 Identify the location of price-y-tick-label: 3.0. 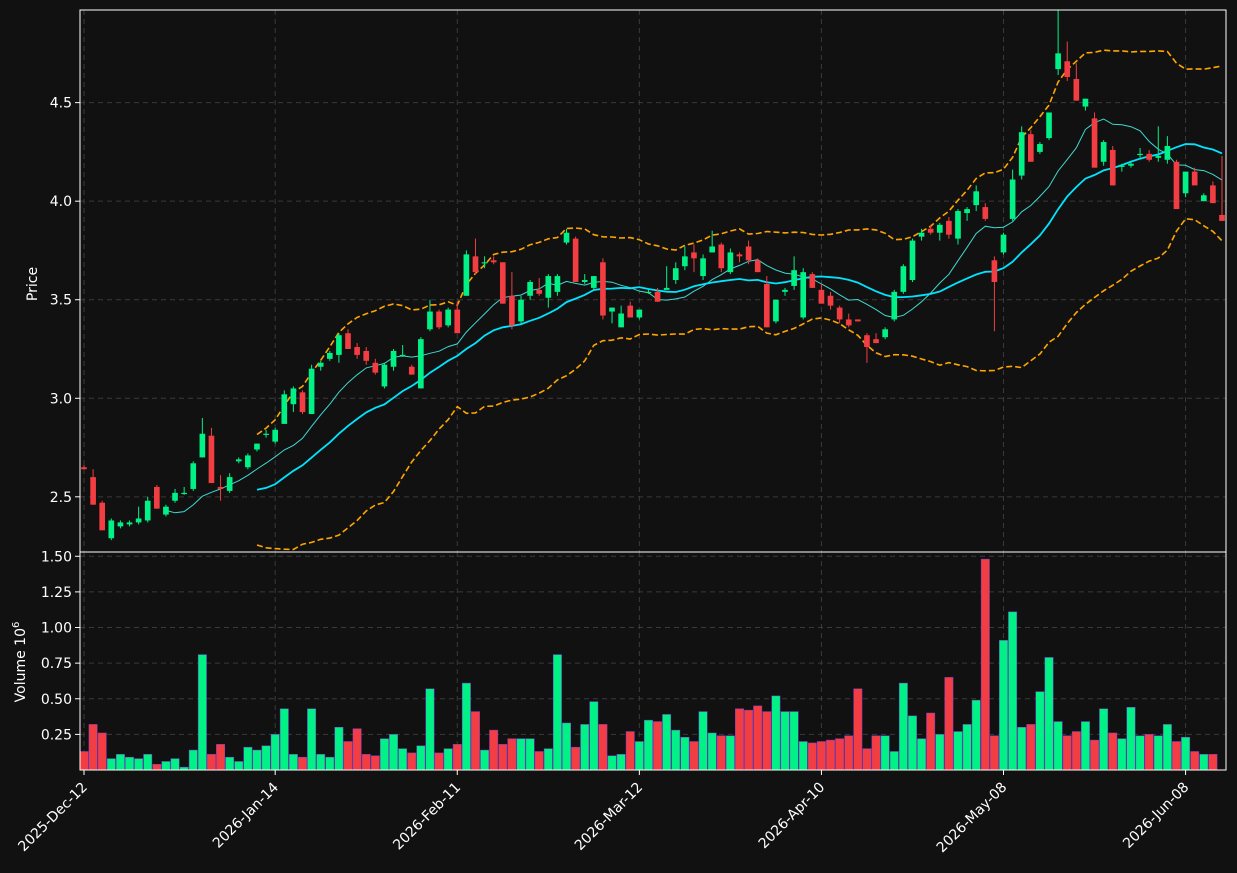
(61, 399).